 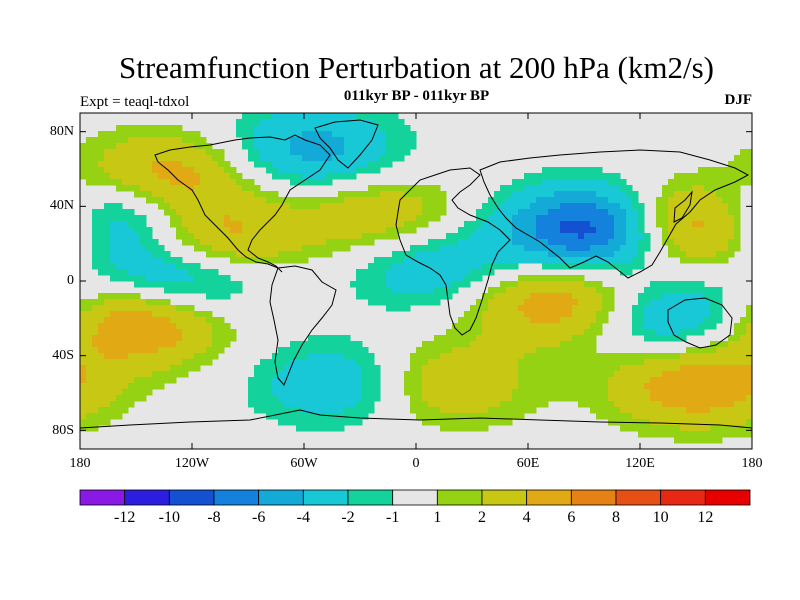 What do you see at coordinates (124, 517) in the screenshot?
I see `colorbar-label: -12` at bounding box center [124, 517].